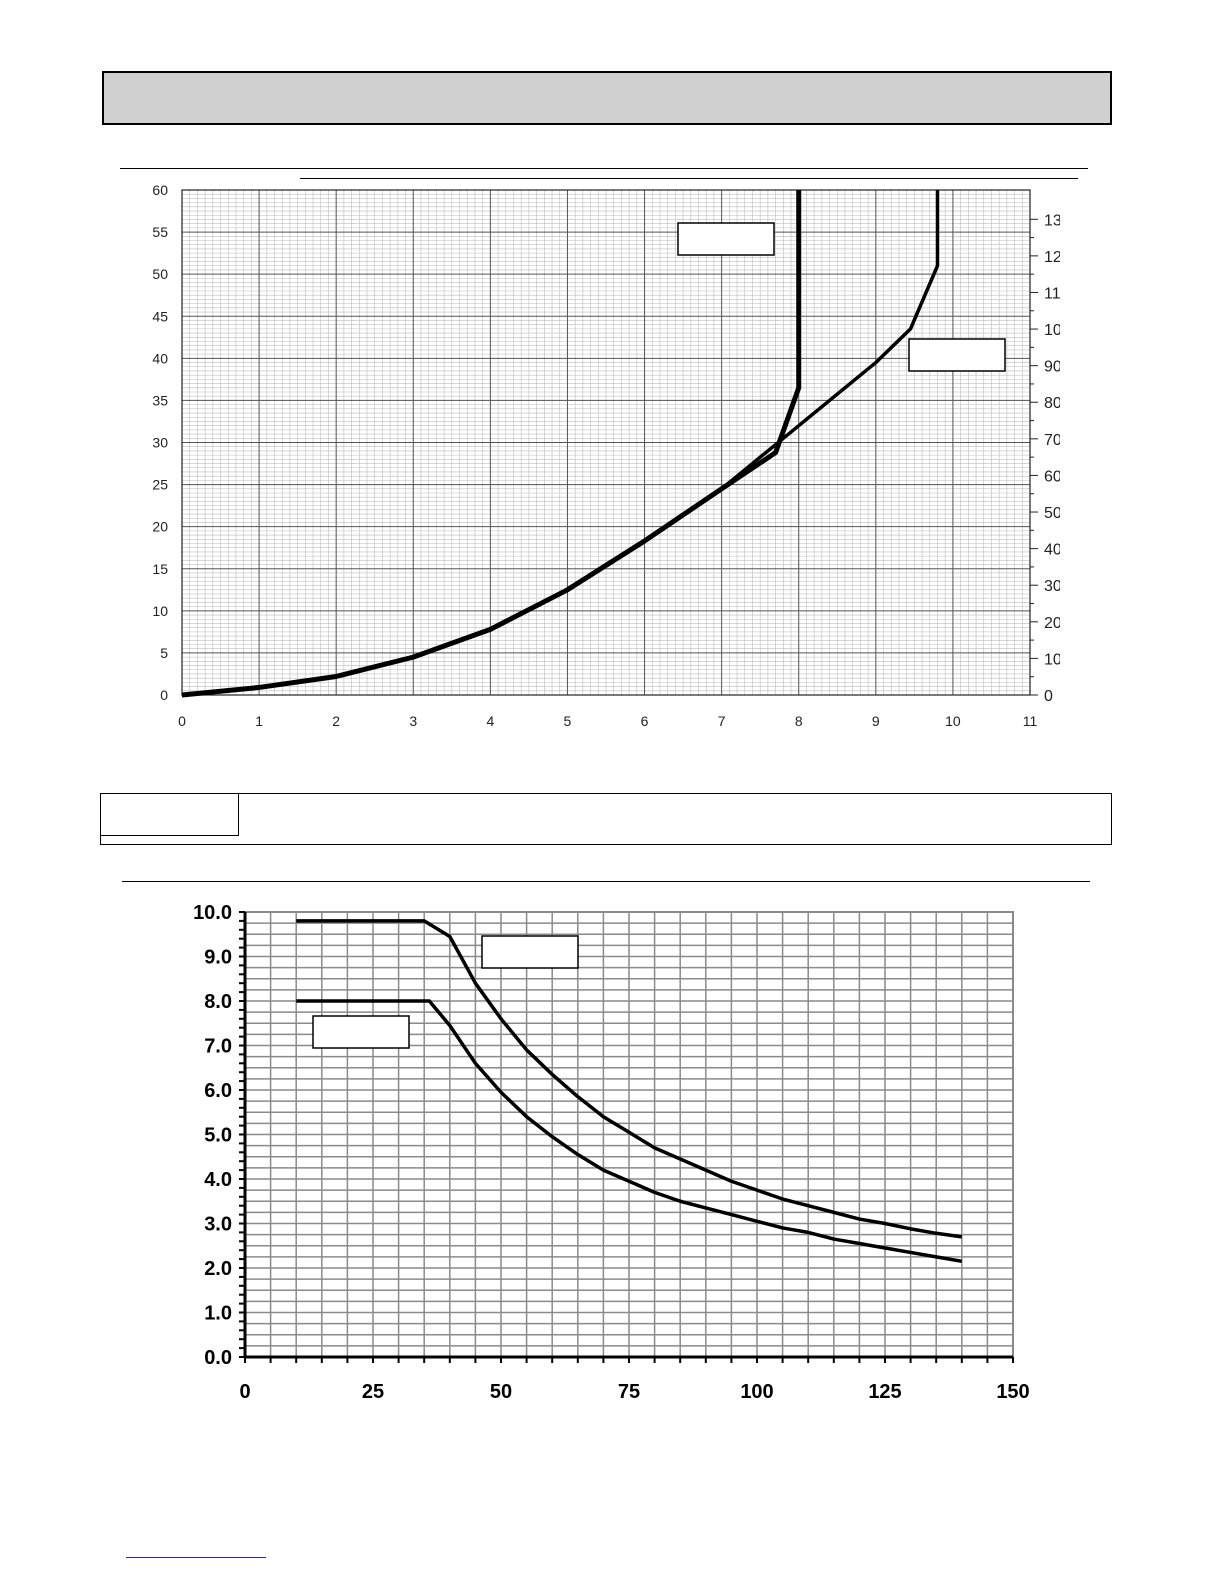 The image size is (1224, 1584). Describe the element at coordinates (607, 98) in the screenshot. I see `section-header-bar` at that location.